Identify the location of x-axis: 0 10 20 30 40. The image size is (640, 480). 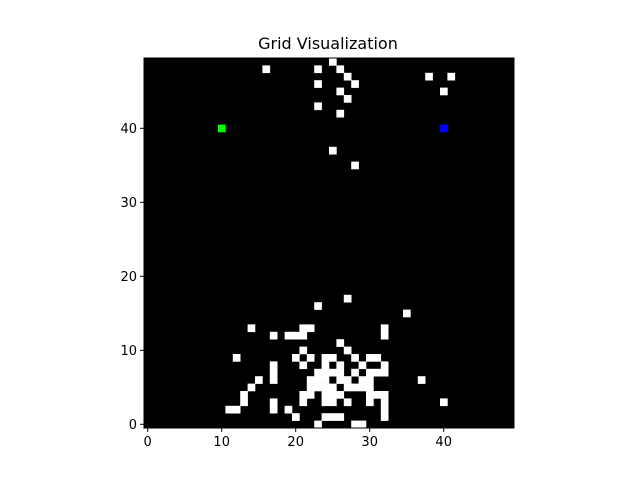
(298, 439).